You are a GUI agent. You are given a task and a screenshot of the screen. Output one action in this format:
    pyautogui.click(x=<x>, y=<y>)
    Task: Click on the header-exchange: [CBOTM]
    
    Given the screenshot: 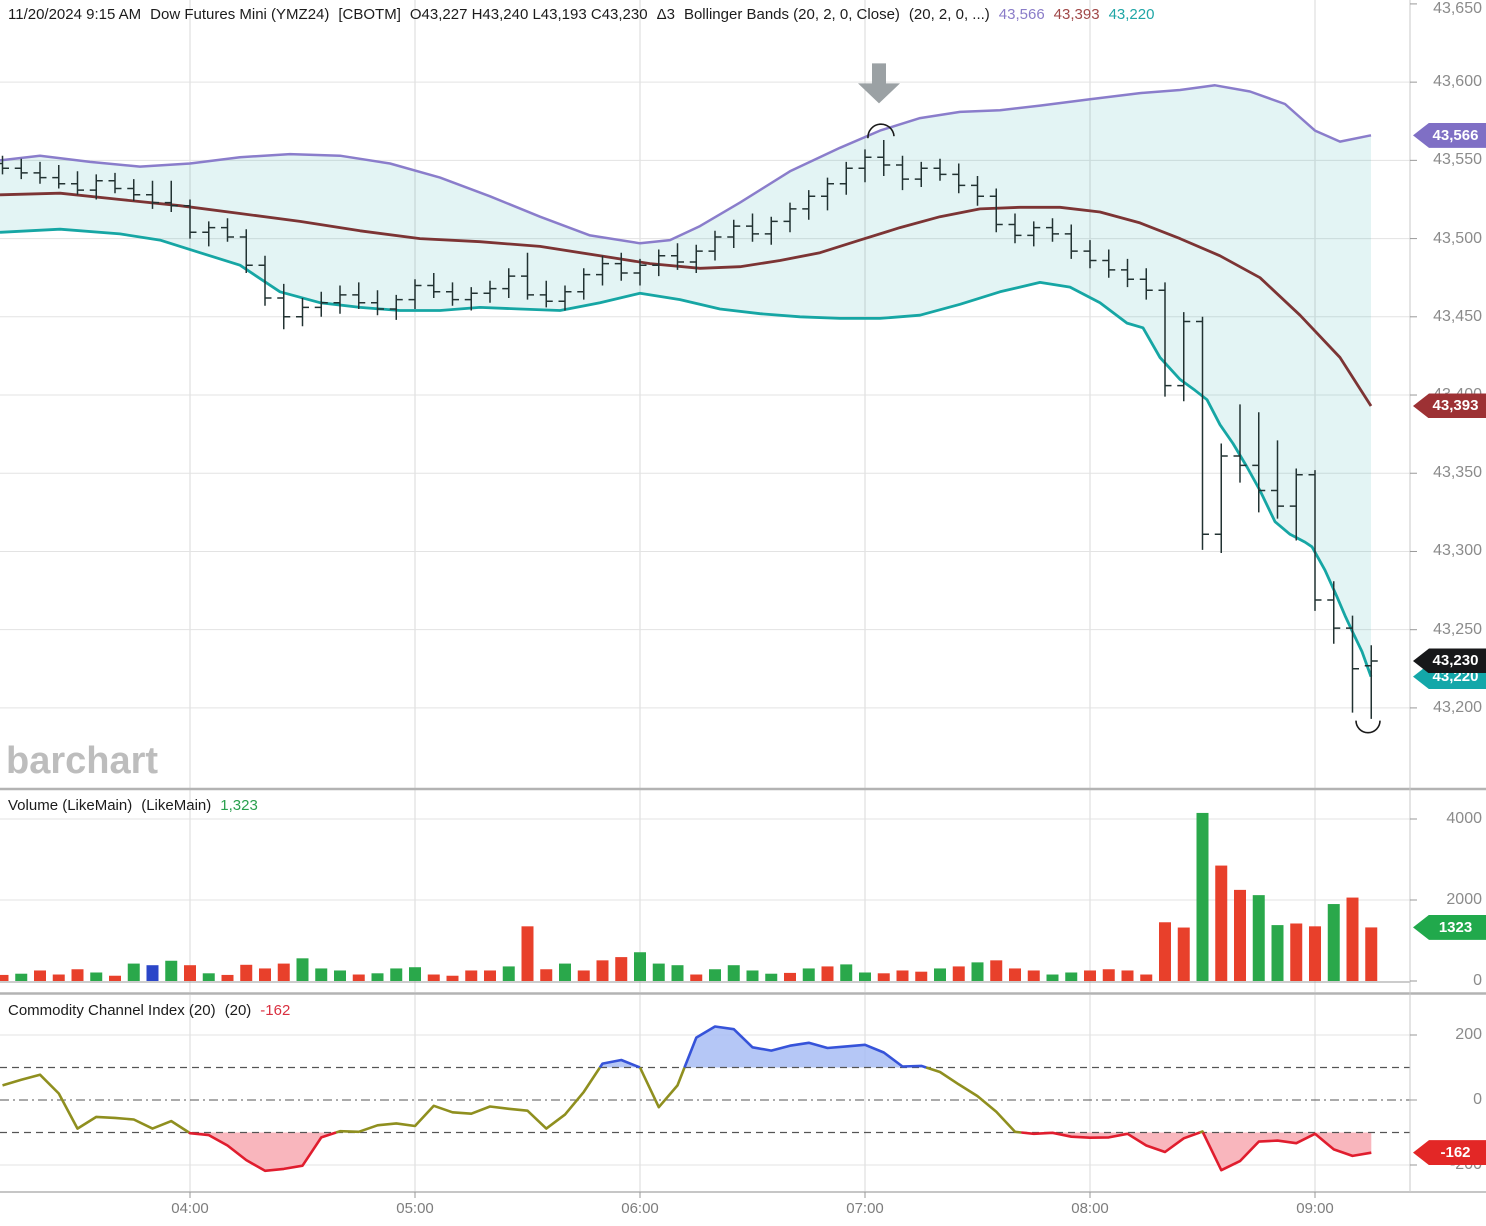 What is the action you would take?
    pyautogui.click(x=369, y=14)
    